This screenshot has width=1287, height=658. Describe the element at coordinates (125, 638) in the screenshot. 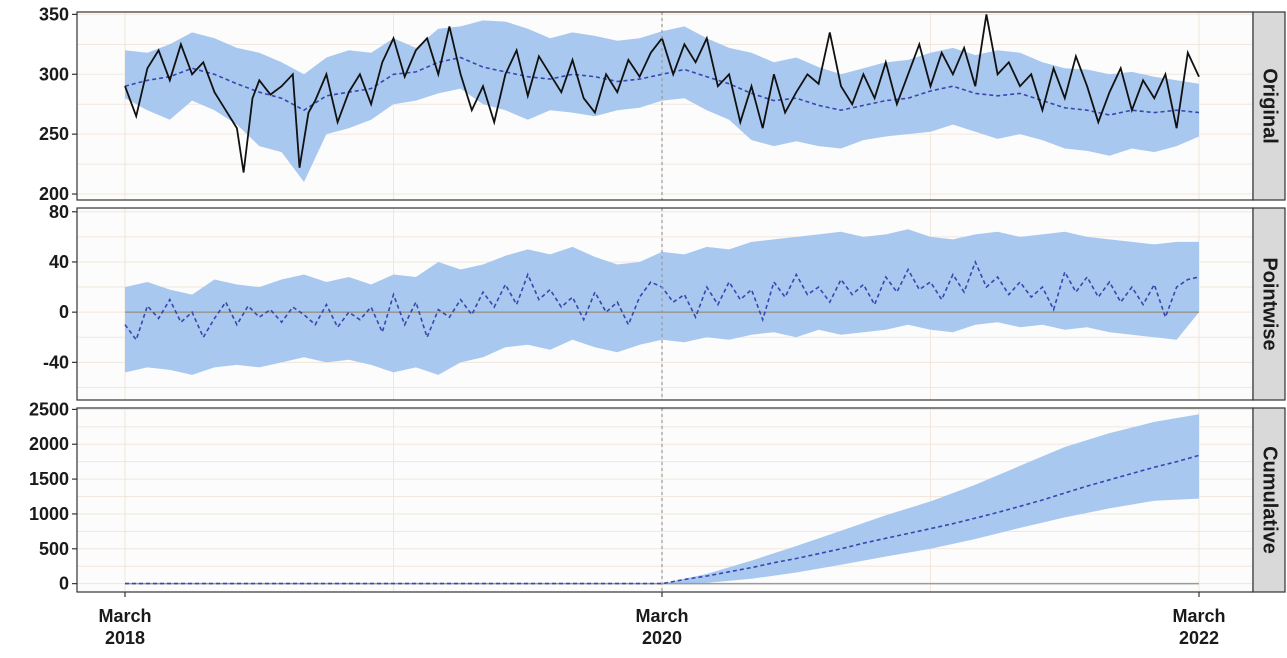

I see `x-tick-label-line2: 2018` at that location.